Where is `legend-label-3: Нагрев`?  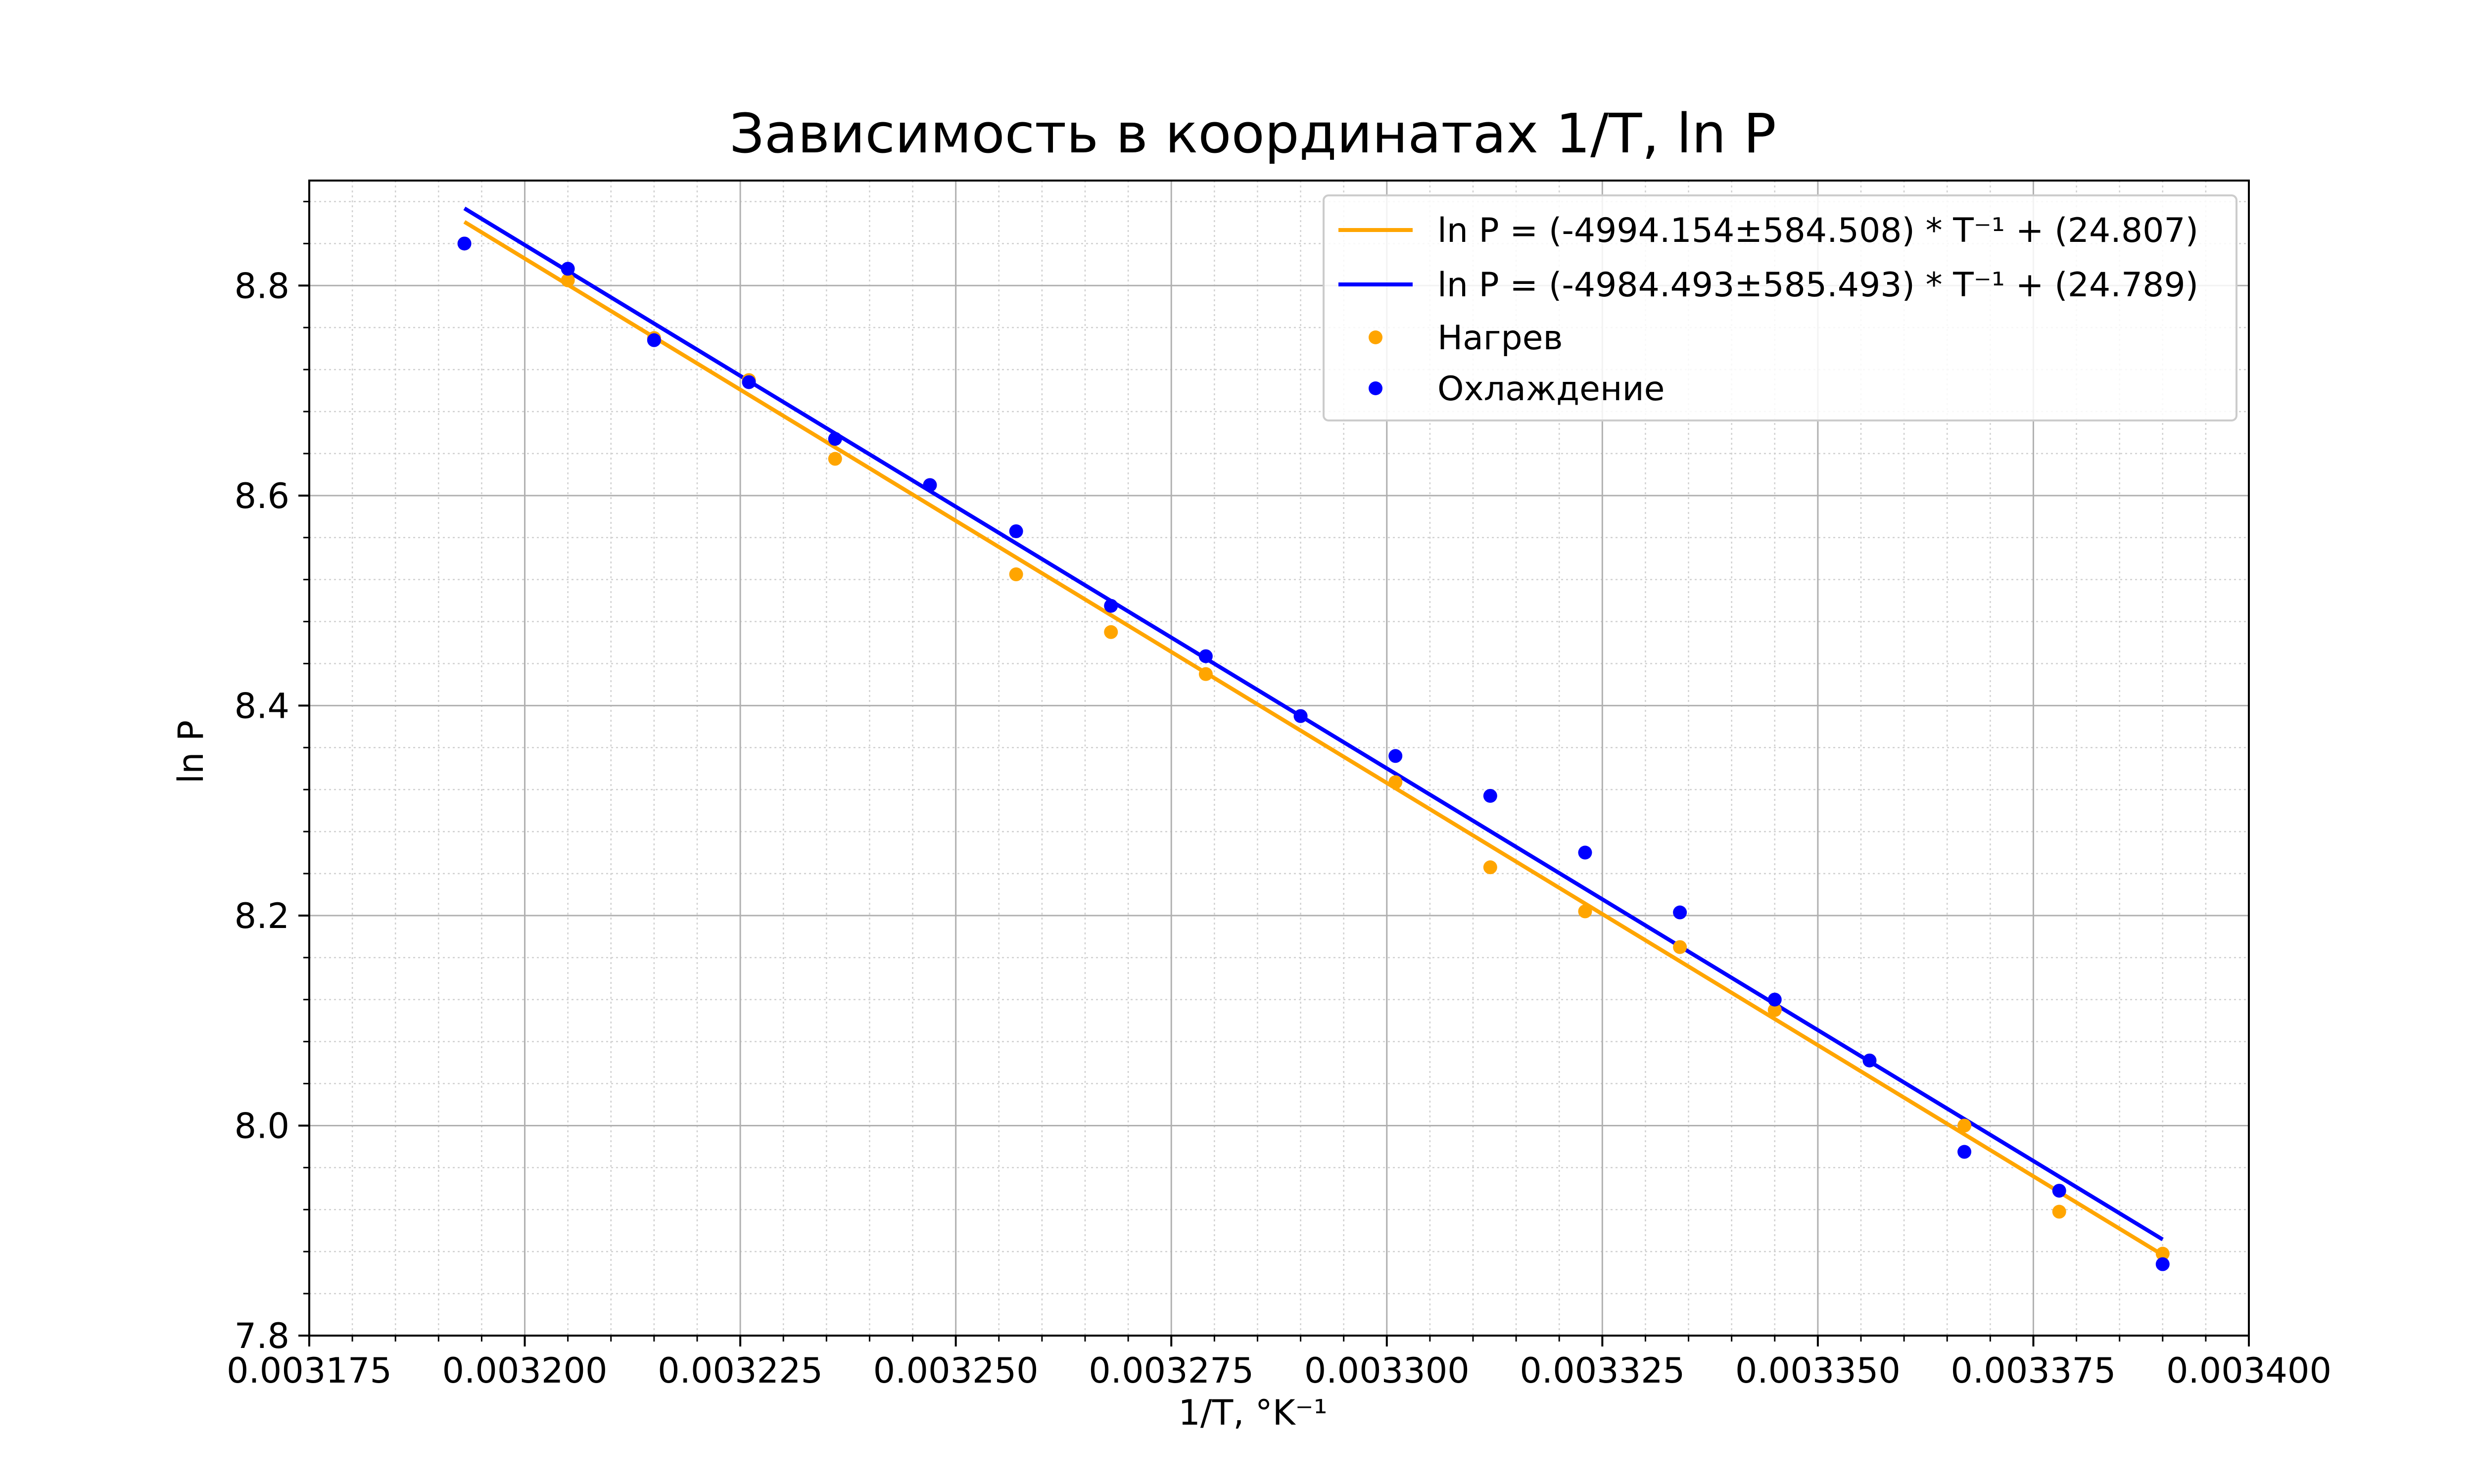 legend-label-3: Нагрев is located at coordinates (1500, 338).